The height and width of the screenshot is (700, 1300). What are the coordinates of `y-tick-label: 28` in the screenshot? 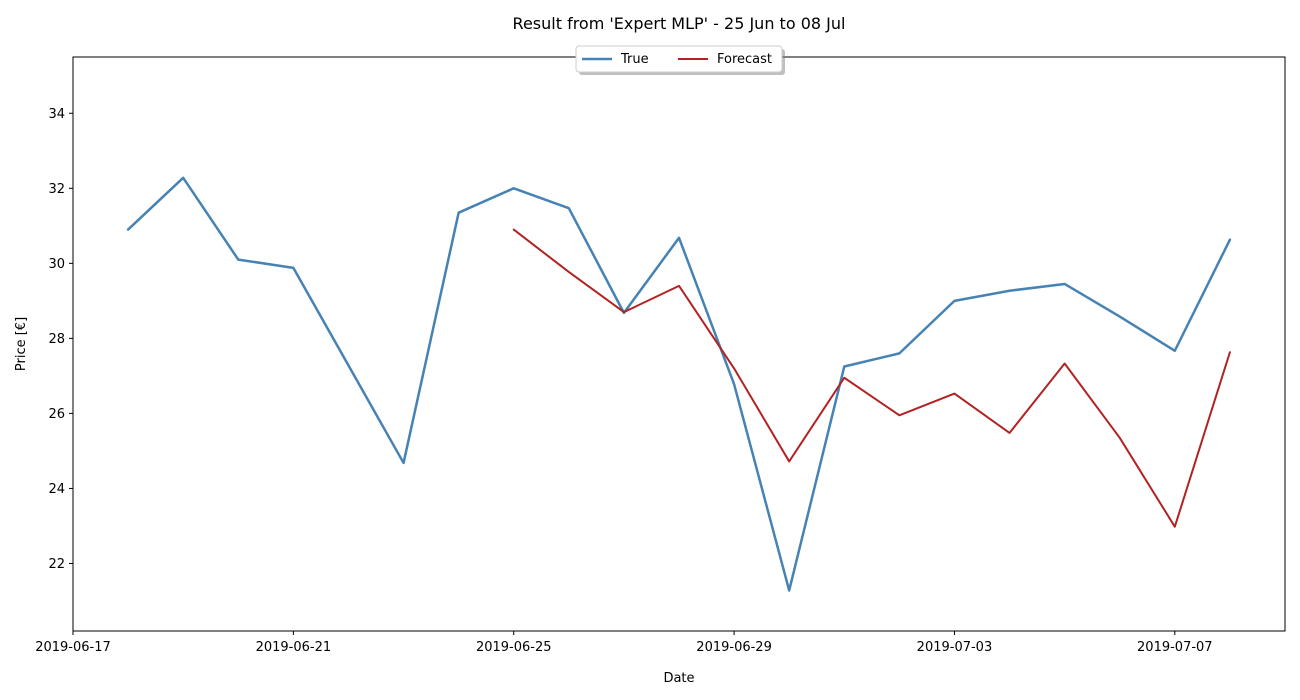 It's located at (56, 339).